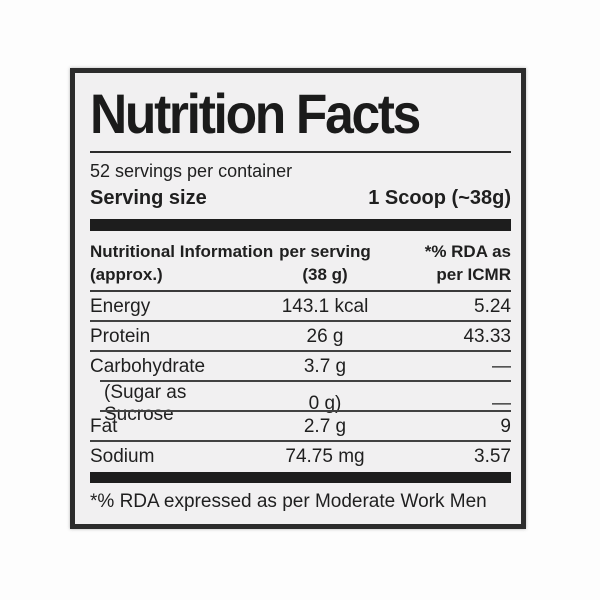 Image resolution: width=600 pixels, height=600 pixels. I want to click on nutrient-amount: 74.75 mg, so click(325, 456).